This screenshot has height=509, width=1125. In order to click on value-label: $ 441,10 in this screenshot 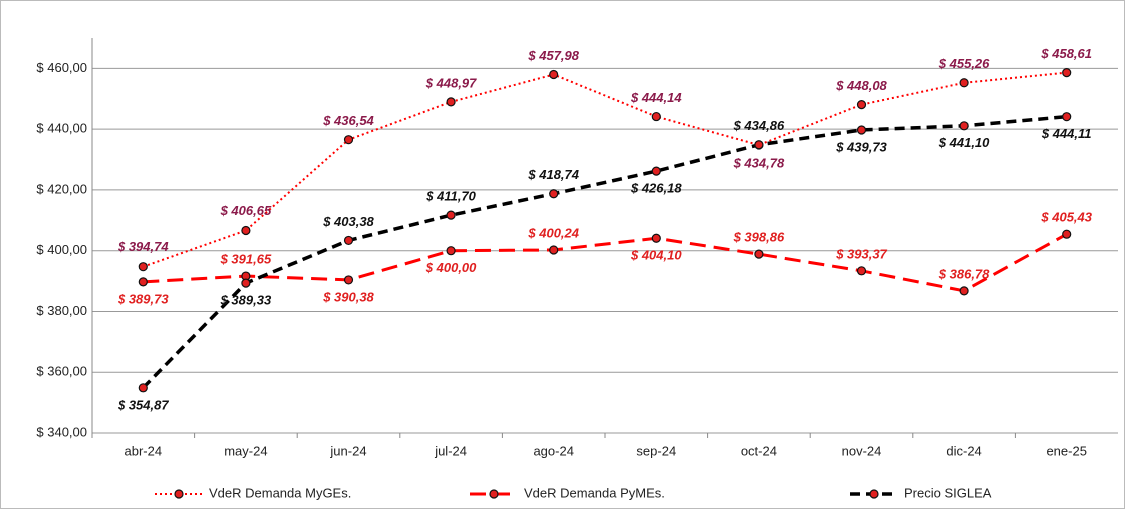, I will do `click(964, 142)`.